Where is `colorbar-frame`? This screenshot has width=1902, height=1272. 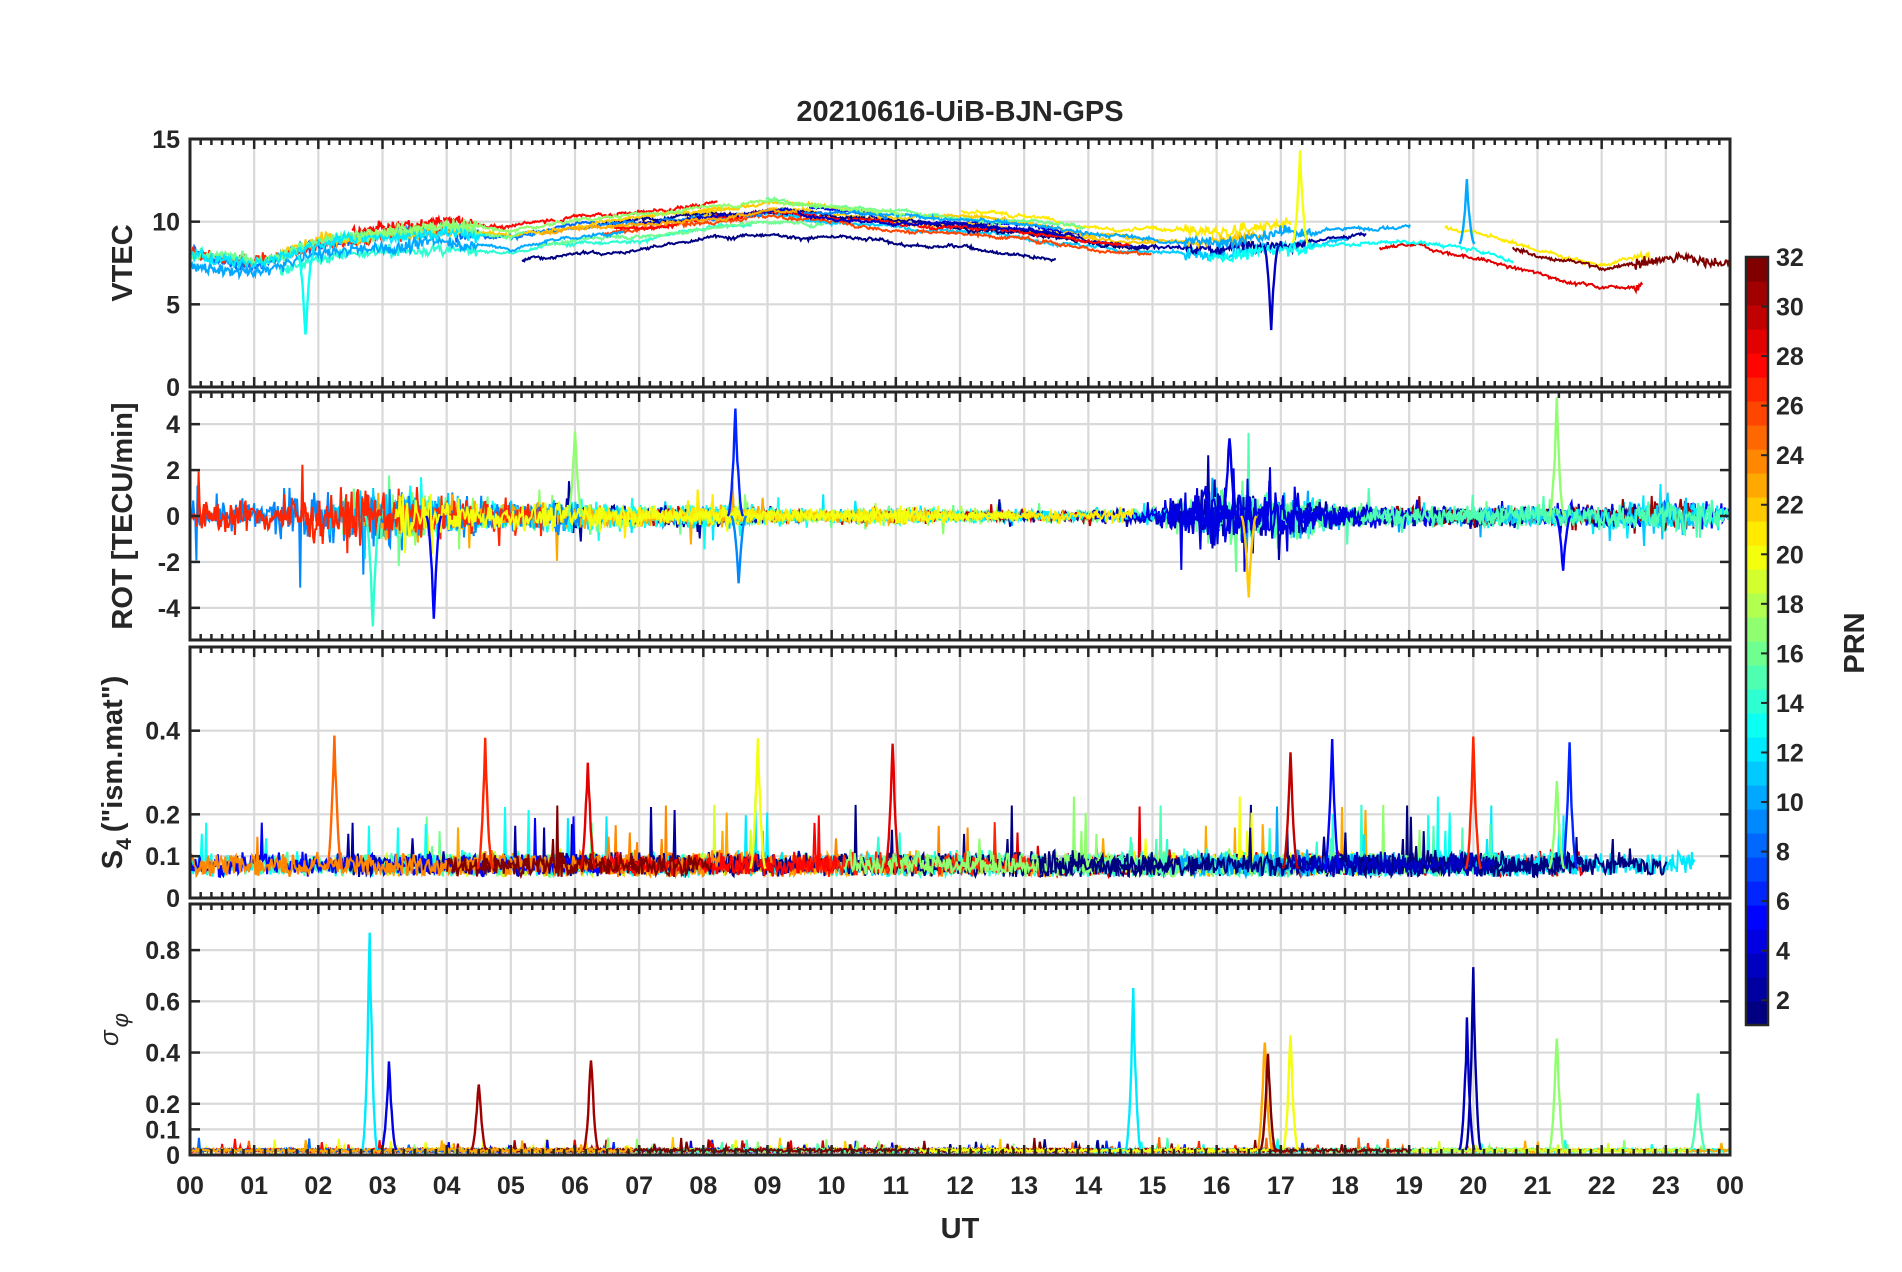 colorbar-frame is located at coordinates (1757, 641).